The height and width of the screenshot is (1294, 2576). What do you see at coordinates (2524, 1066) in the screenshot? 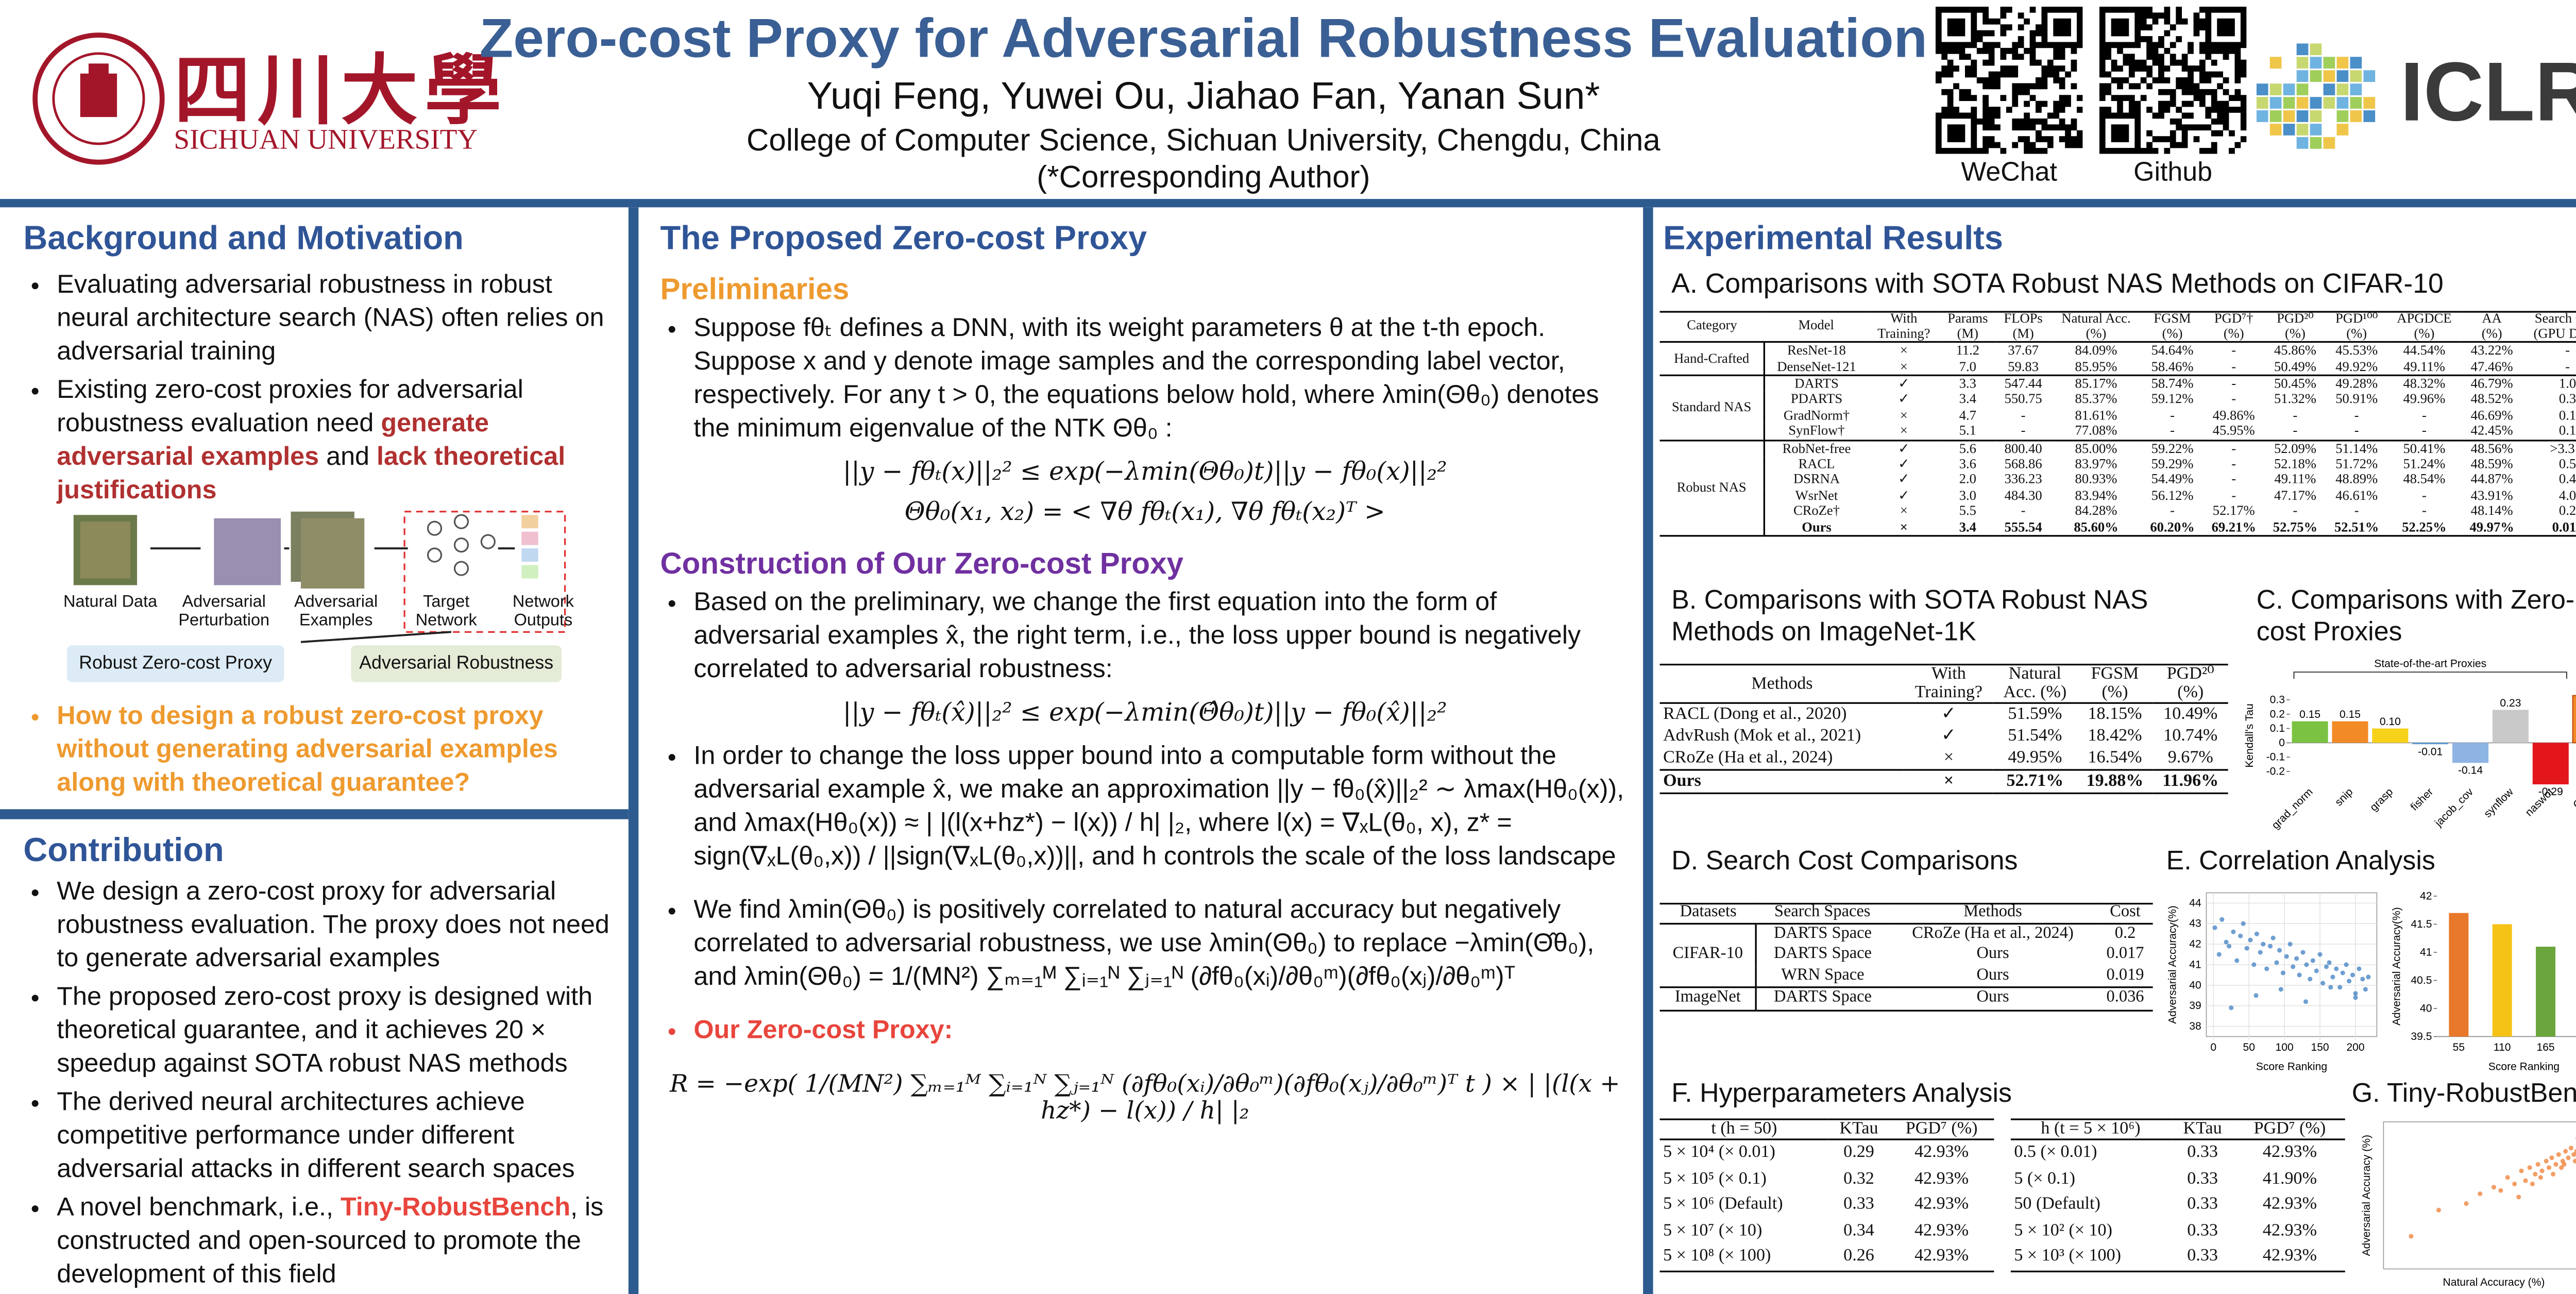
I see `x-axis-label: Score Ranking` at bounding box center [2524, 1066].